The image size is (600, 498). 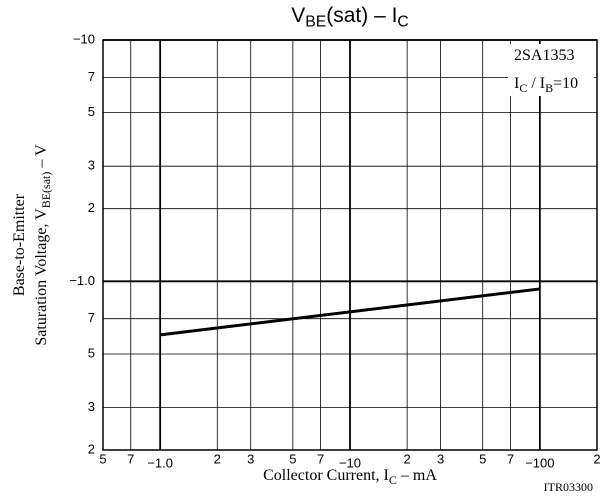 What do you see at coordinates (565, 83) in the screenshot?
I see `annotation-part: =10` at bounding box center [565, 83].